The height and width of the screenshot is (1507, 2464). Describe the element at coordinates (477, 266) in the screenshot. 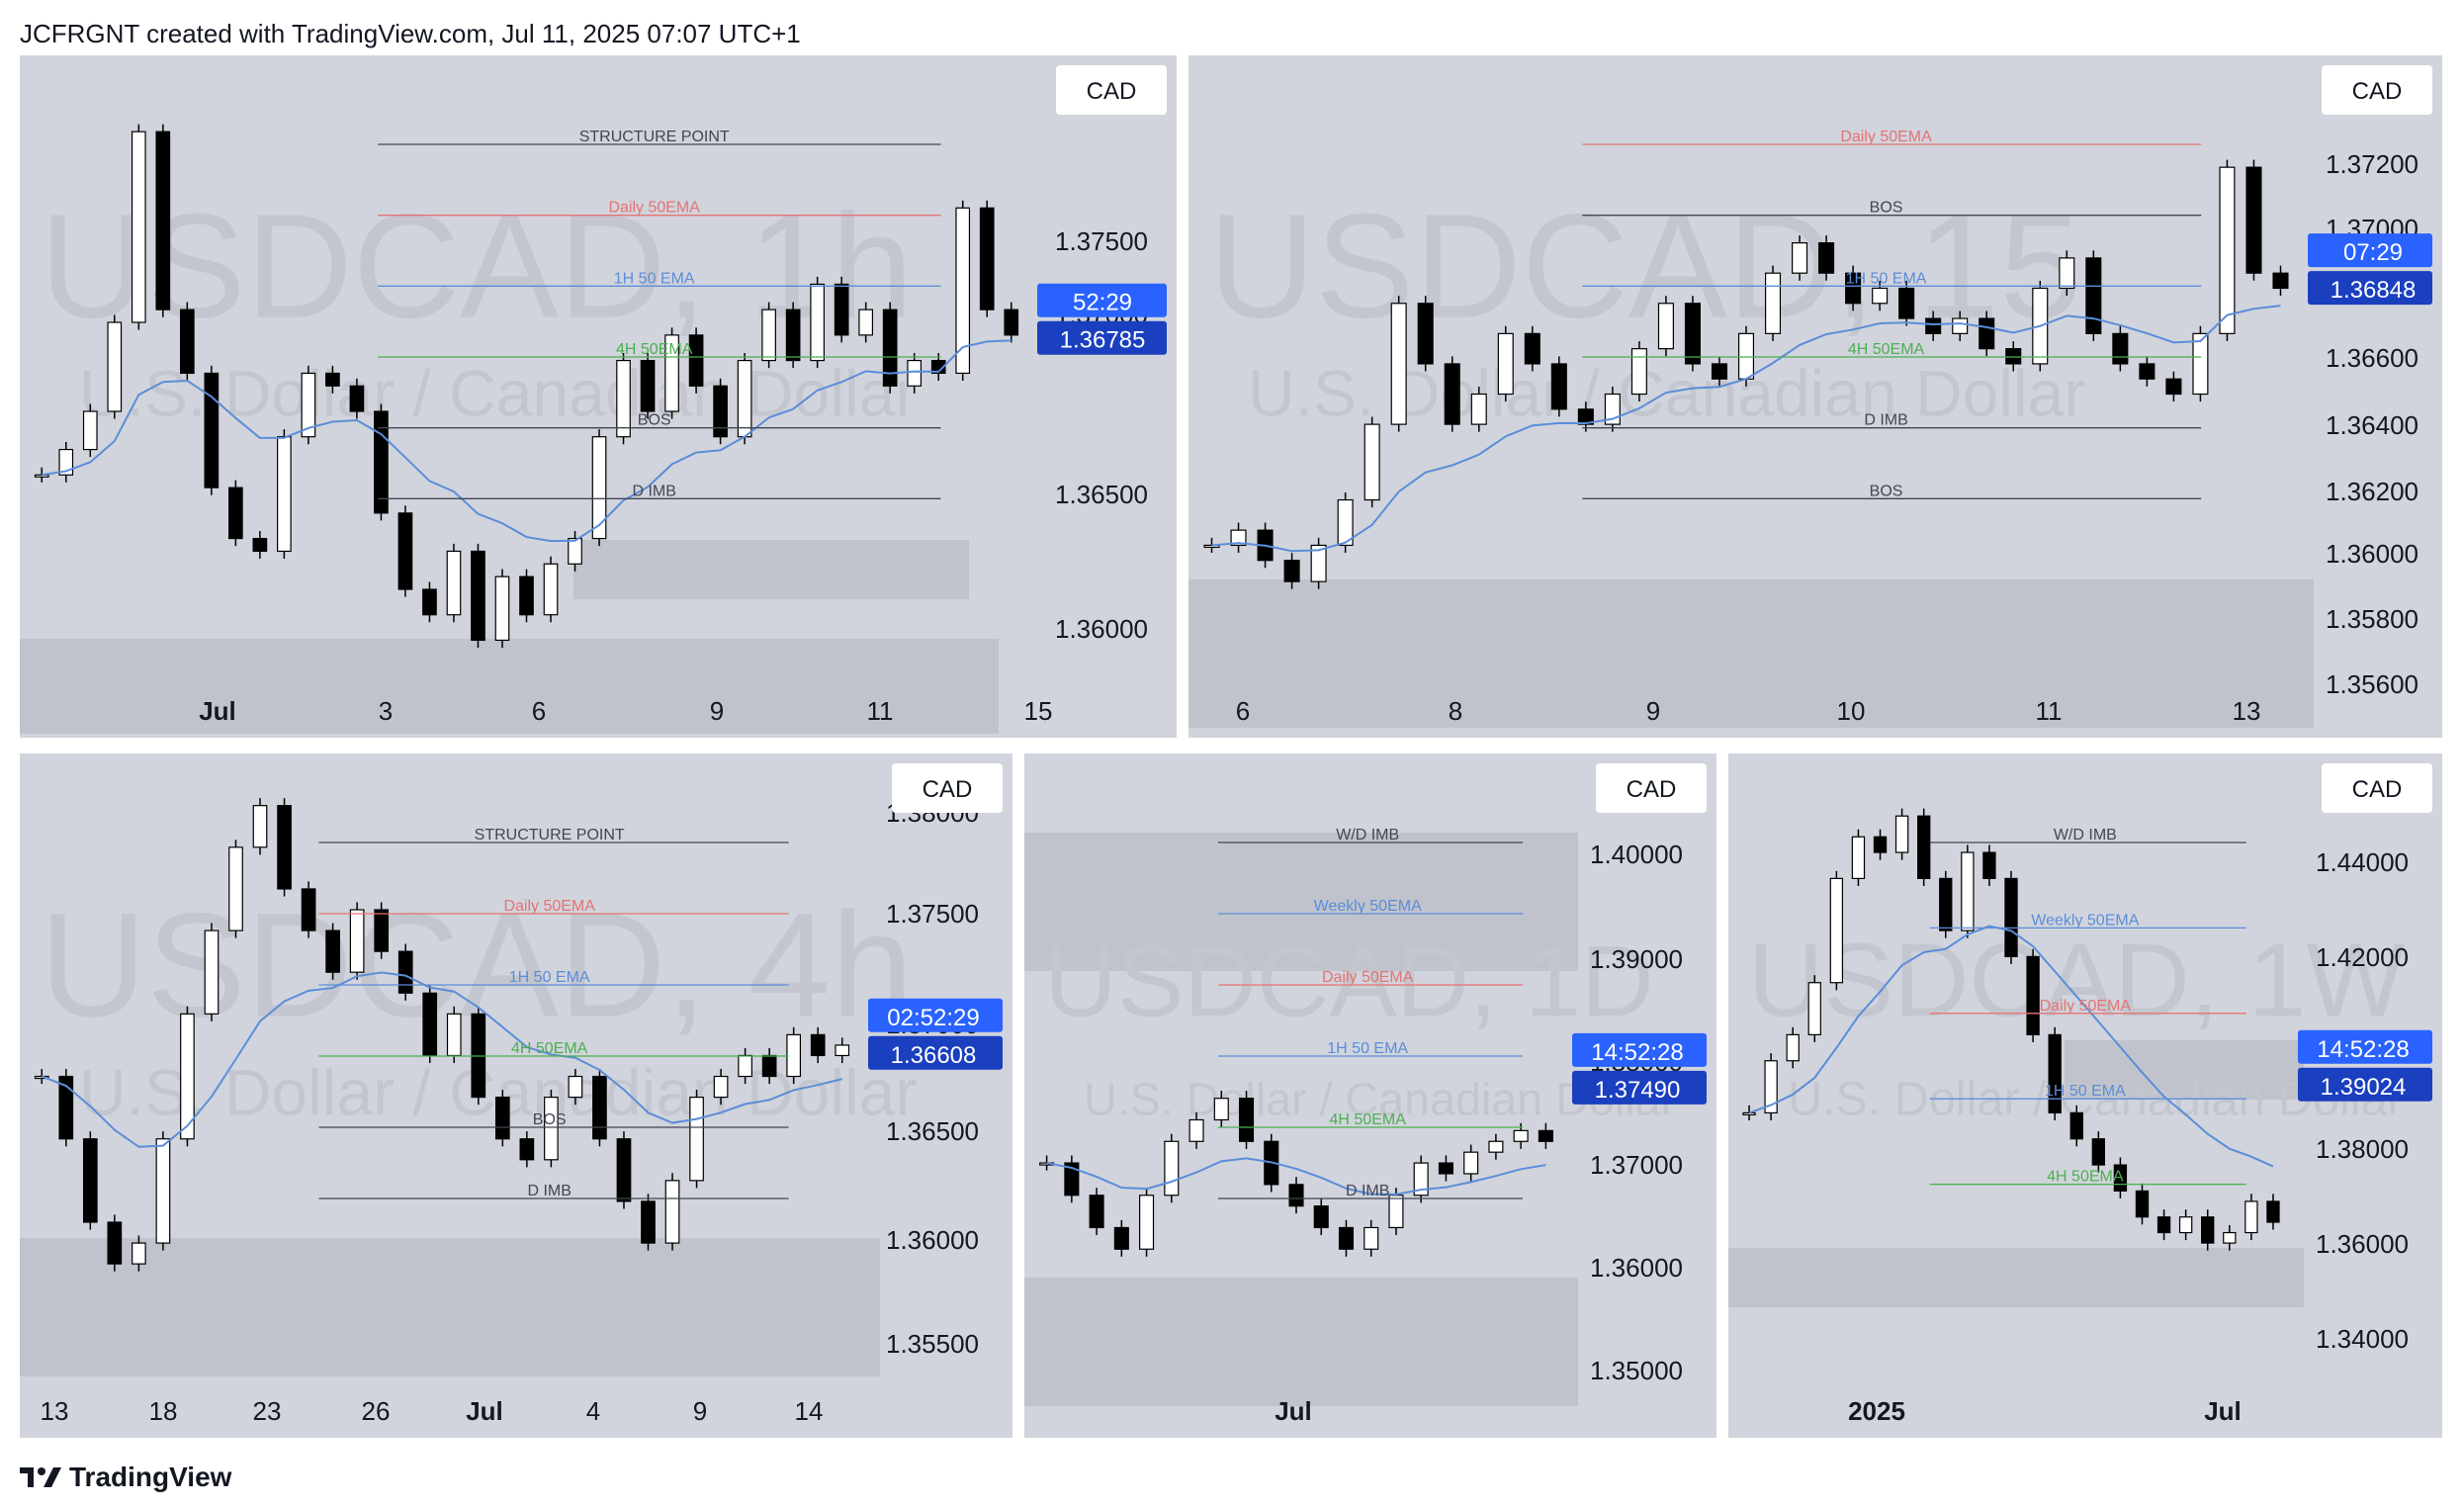

I see `watermark-symbol: USDCAD, 1h` at that location.